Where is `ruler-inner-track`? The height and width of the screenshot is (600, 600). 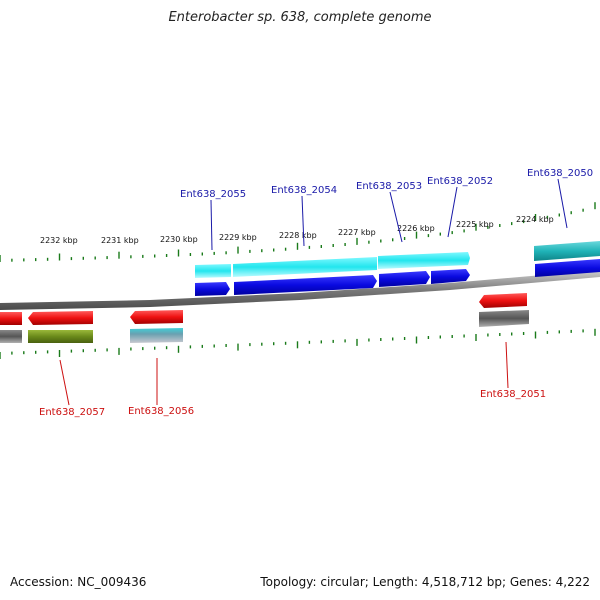 ruler-inner-track is located at coordinates (298, 343).